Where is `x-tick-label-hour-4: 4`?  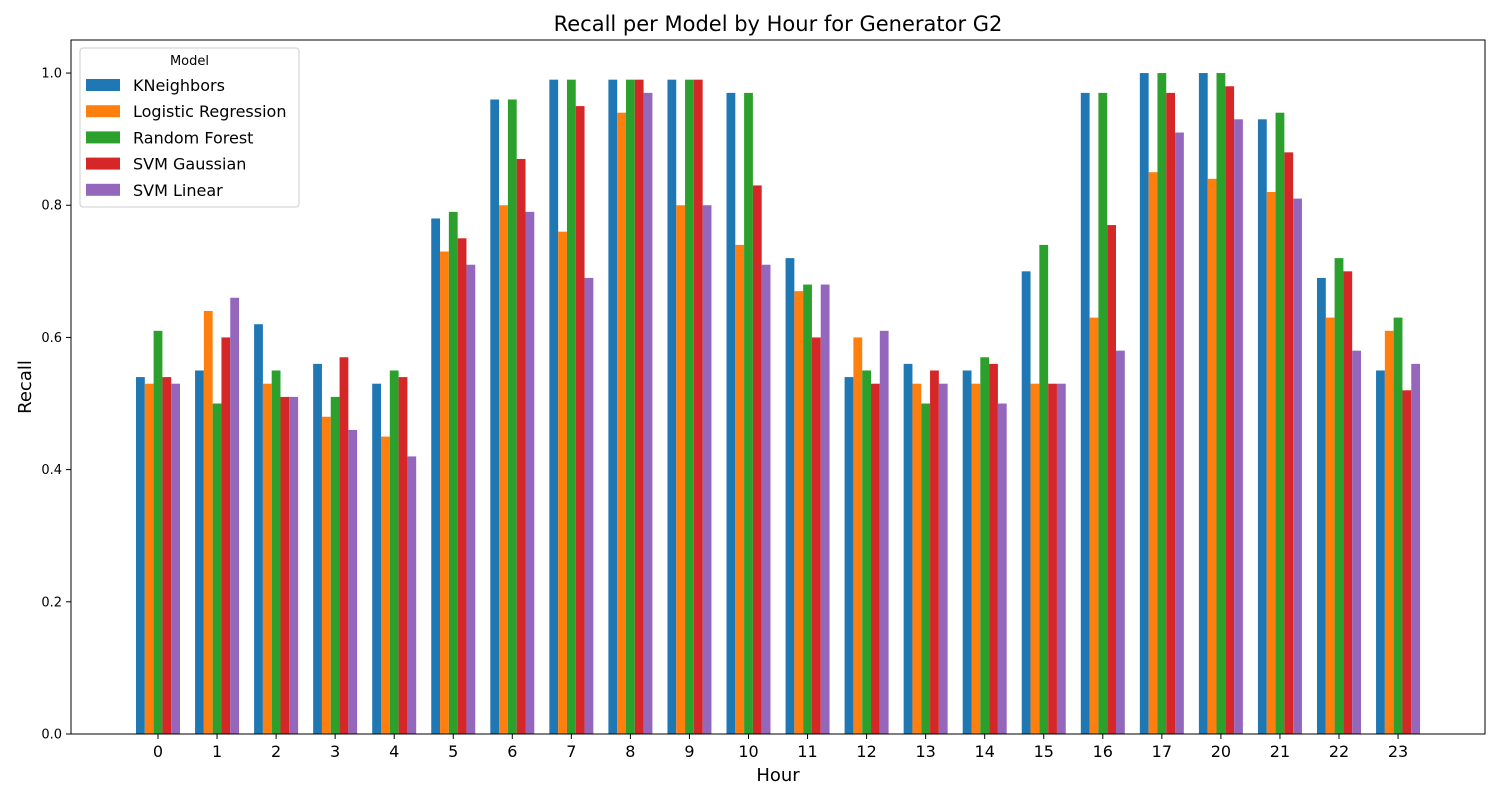
x-tick-label-hour-4: 4 is located at coordinates (394, 751).